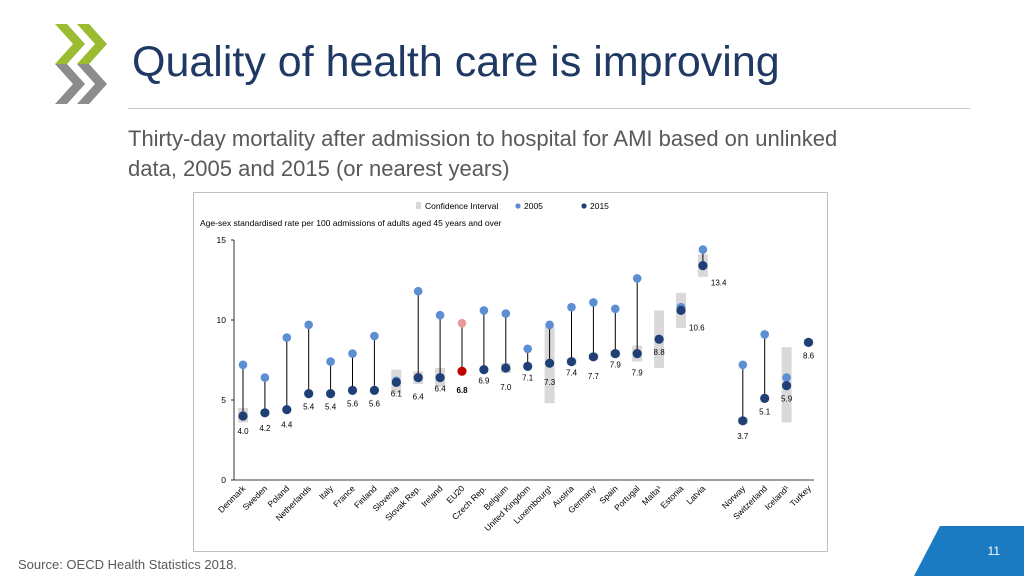 The width and height of the screenshot is (1024, 576). Describe the element at coordinates (243, 431) in the screenshot. I see `value-label: 4.0` at that location.